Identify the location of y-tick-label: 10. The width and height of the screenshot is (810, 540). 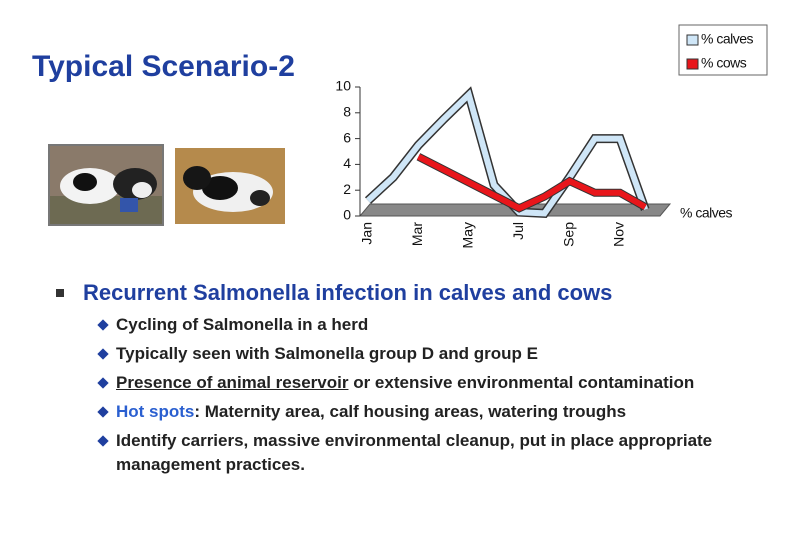
(343, 86).